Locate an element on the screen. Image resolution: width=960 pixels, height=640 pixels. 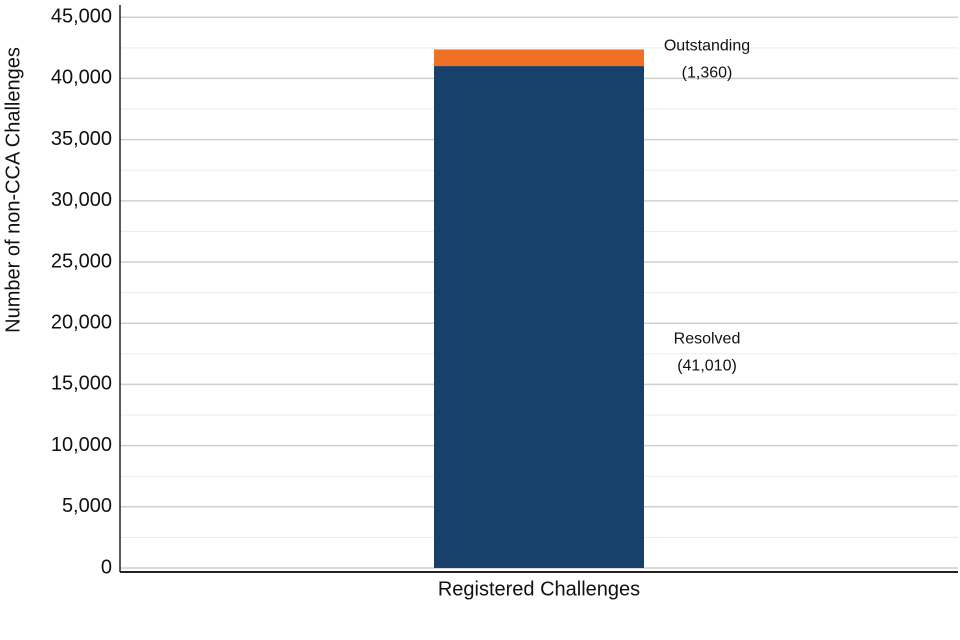
y-tick-label: 20,000 is located at coordinates (81, 322).